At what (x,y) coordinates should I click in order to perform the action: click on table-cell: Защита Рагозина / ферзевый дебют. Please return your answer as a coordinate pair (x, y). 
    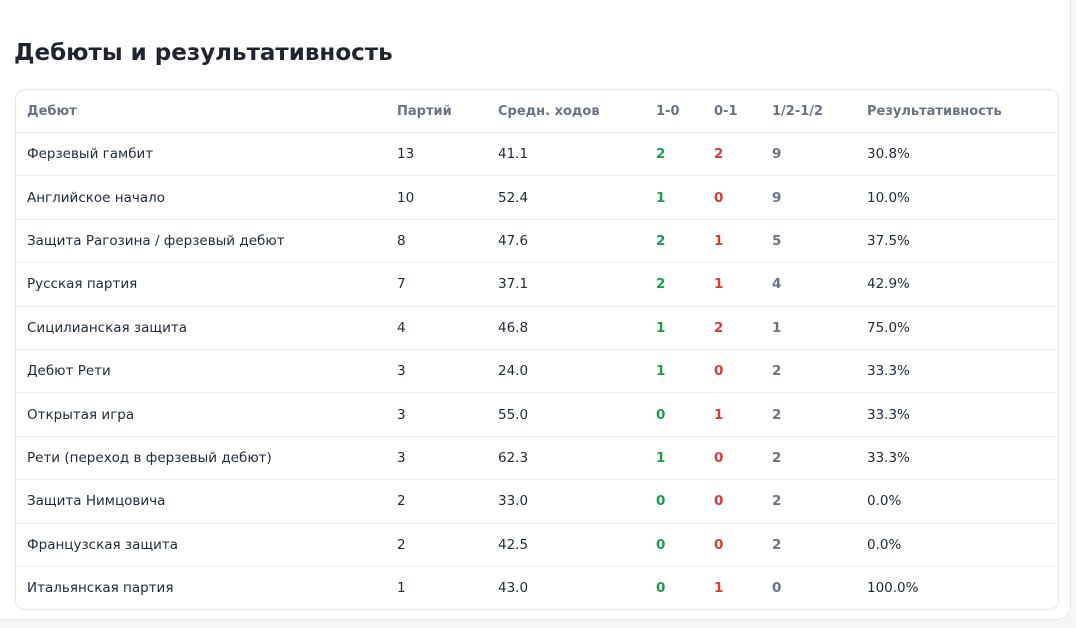
    Looking at the image, I should click on (201, 241).